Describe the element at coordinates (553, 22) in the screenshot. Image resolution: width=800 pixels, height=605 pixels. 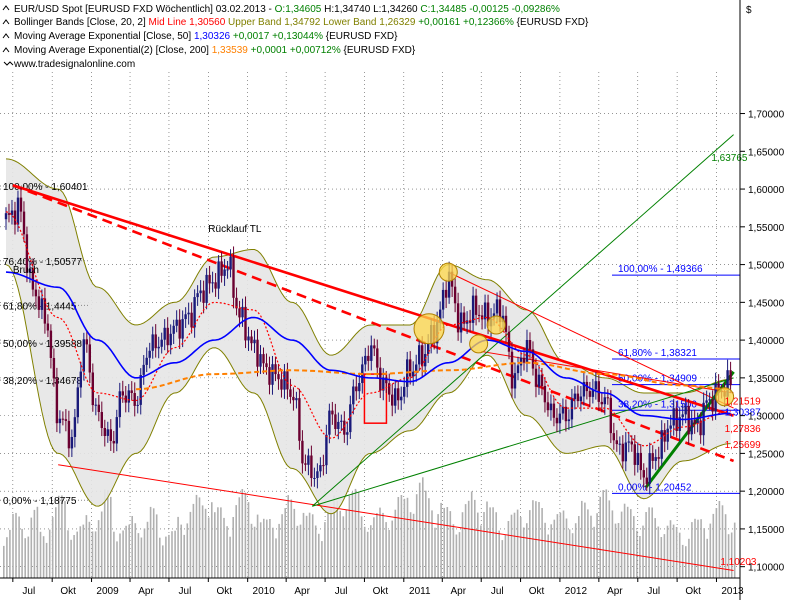
I see `bb-symbol: {EURUSD FXD}` at that location.